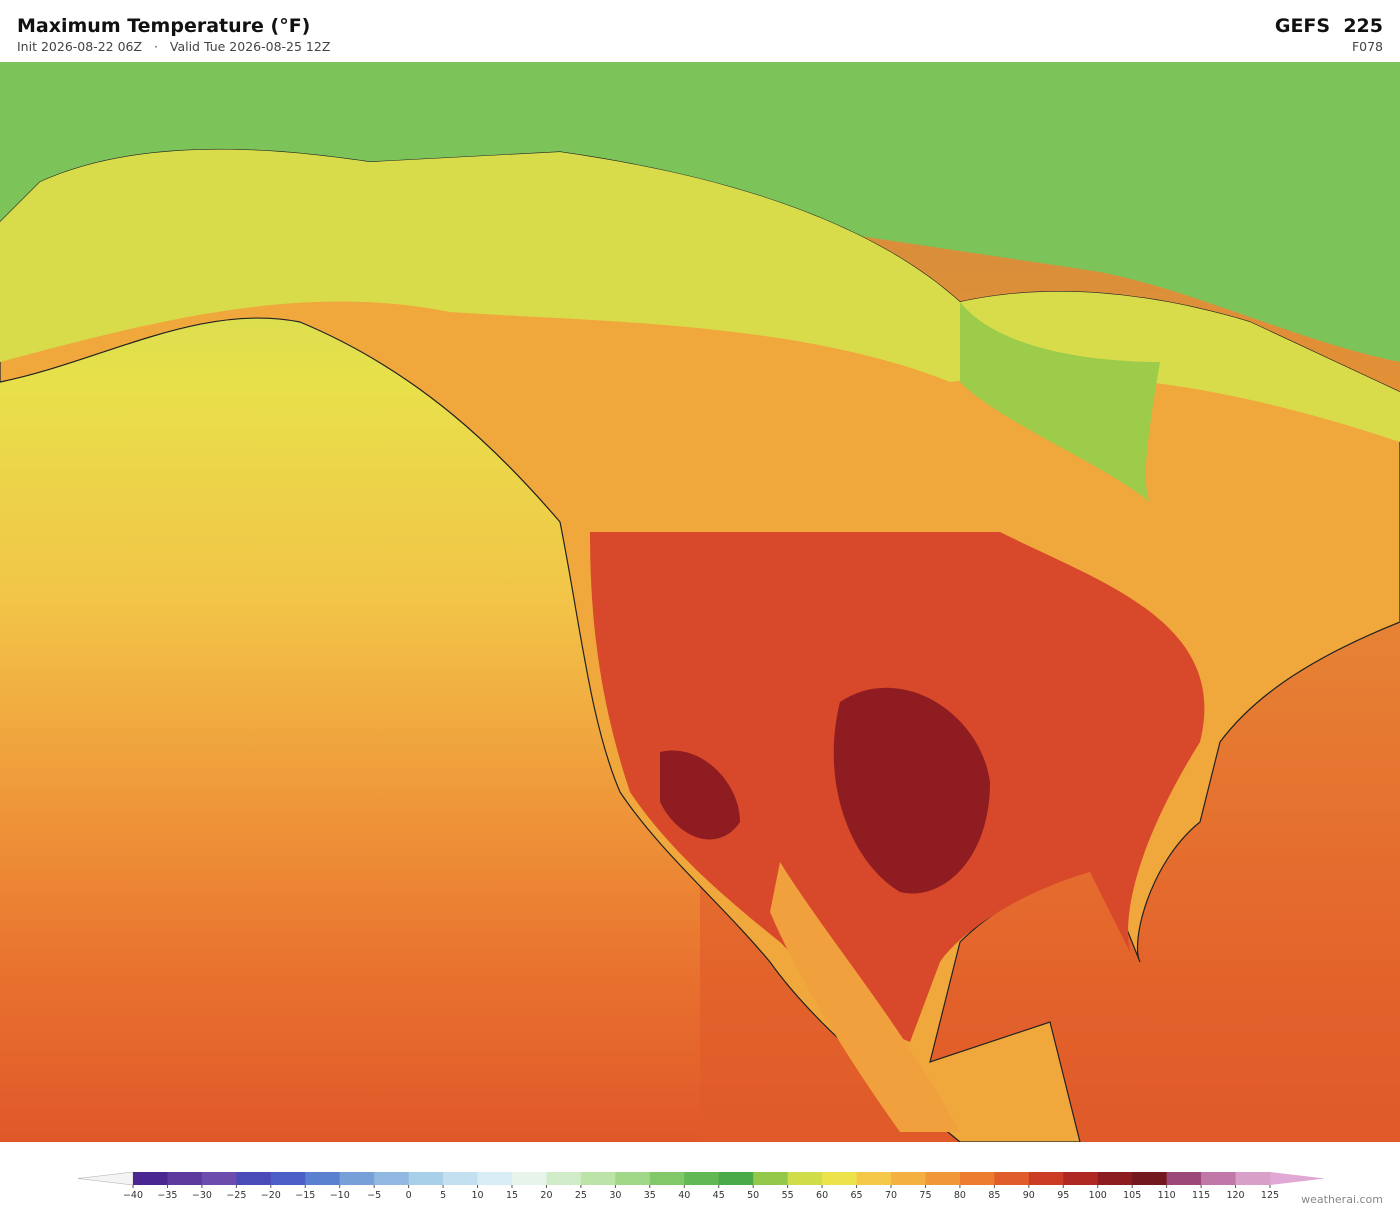 This screenshot has width=1400, height=1215. What do you see at coordinates (925, 1195) in the screenshot?
I see `tick-label: 75` at bounding box center [925, 1195].